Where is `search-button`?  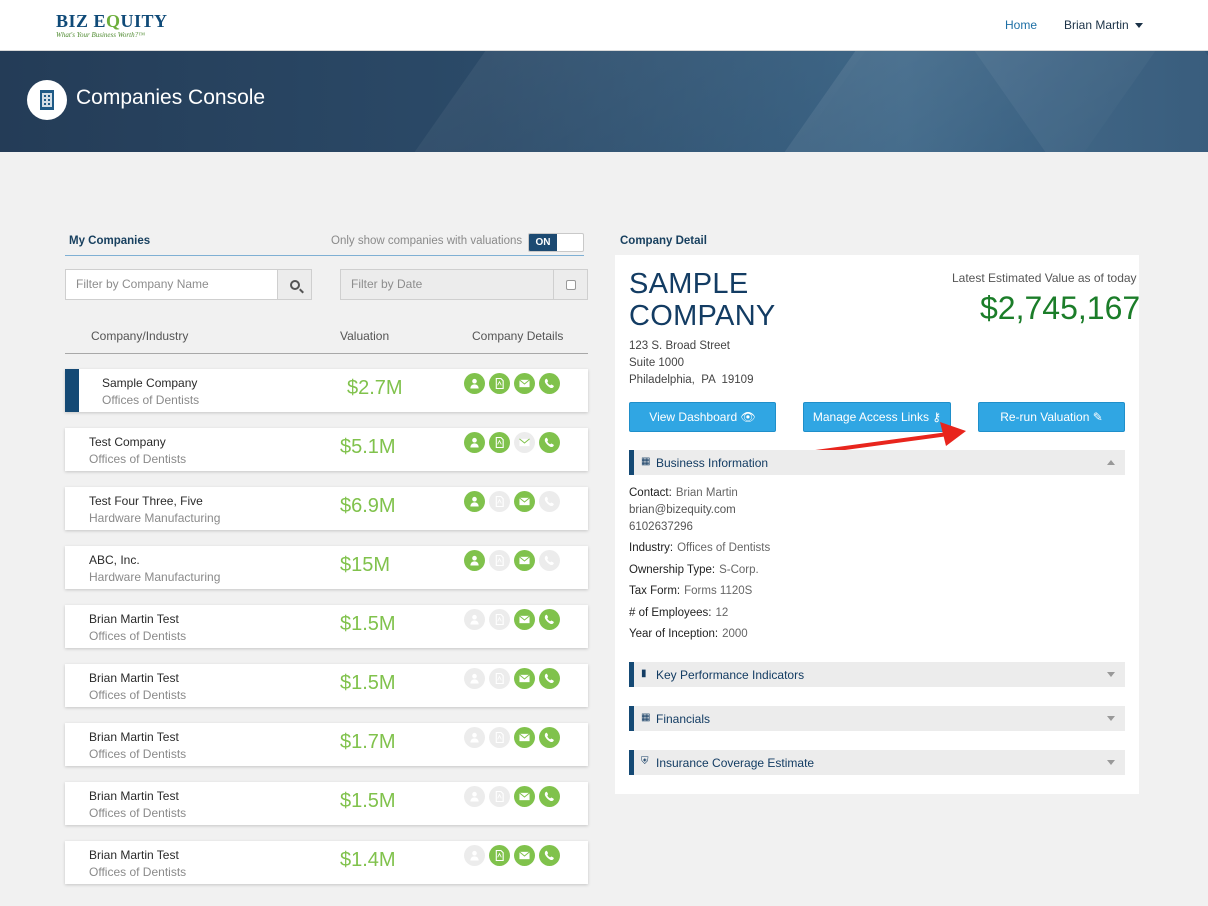
search-button is located at coordinates (294, 284).